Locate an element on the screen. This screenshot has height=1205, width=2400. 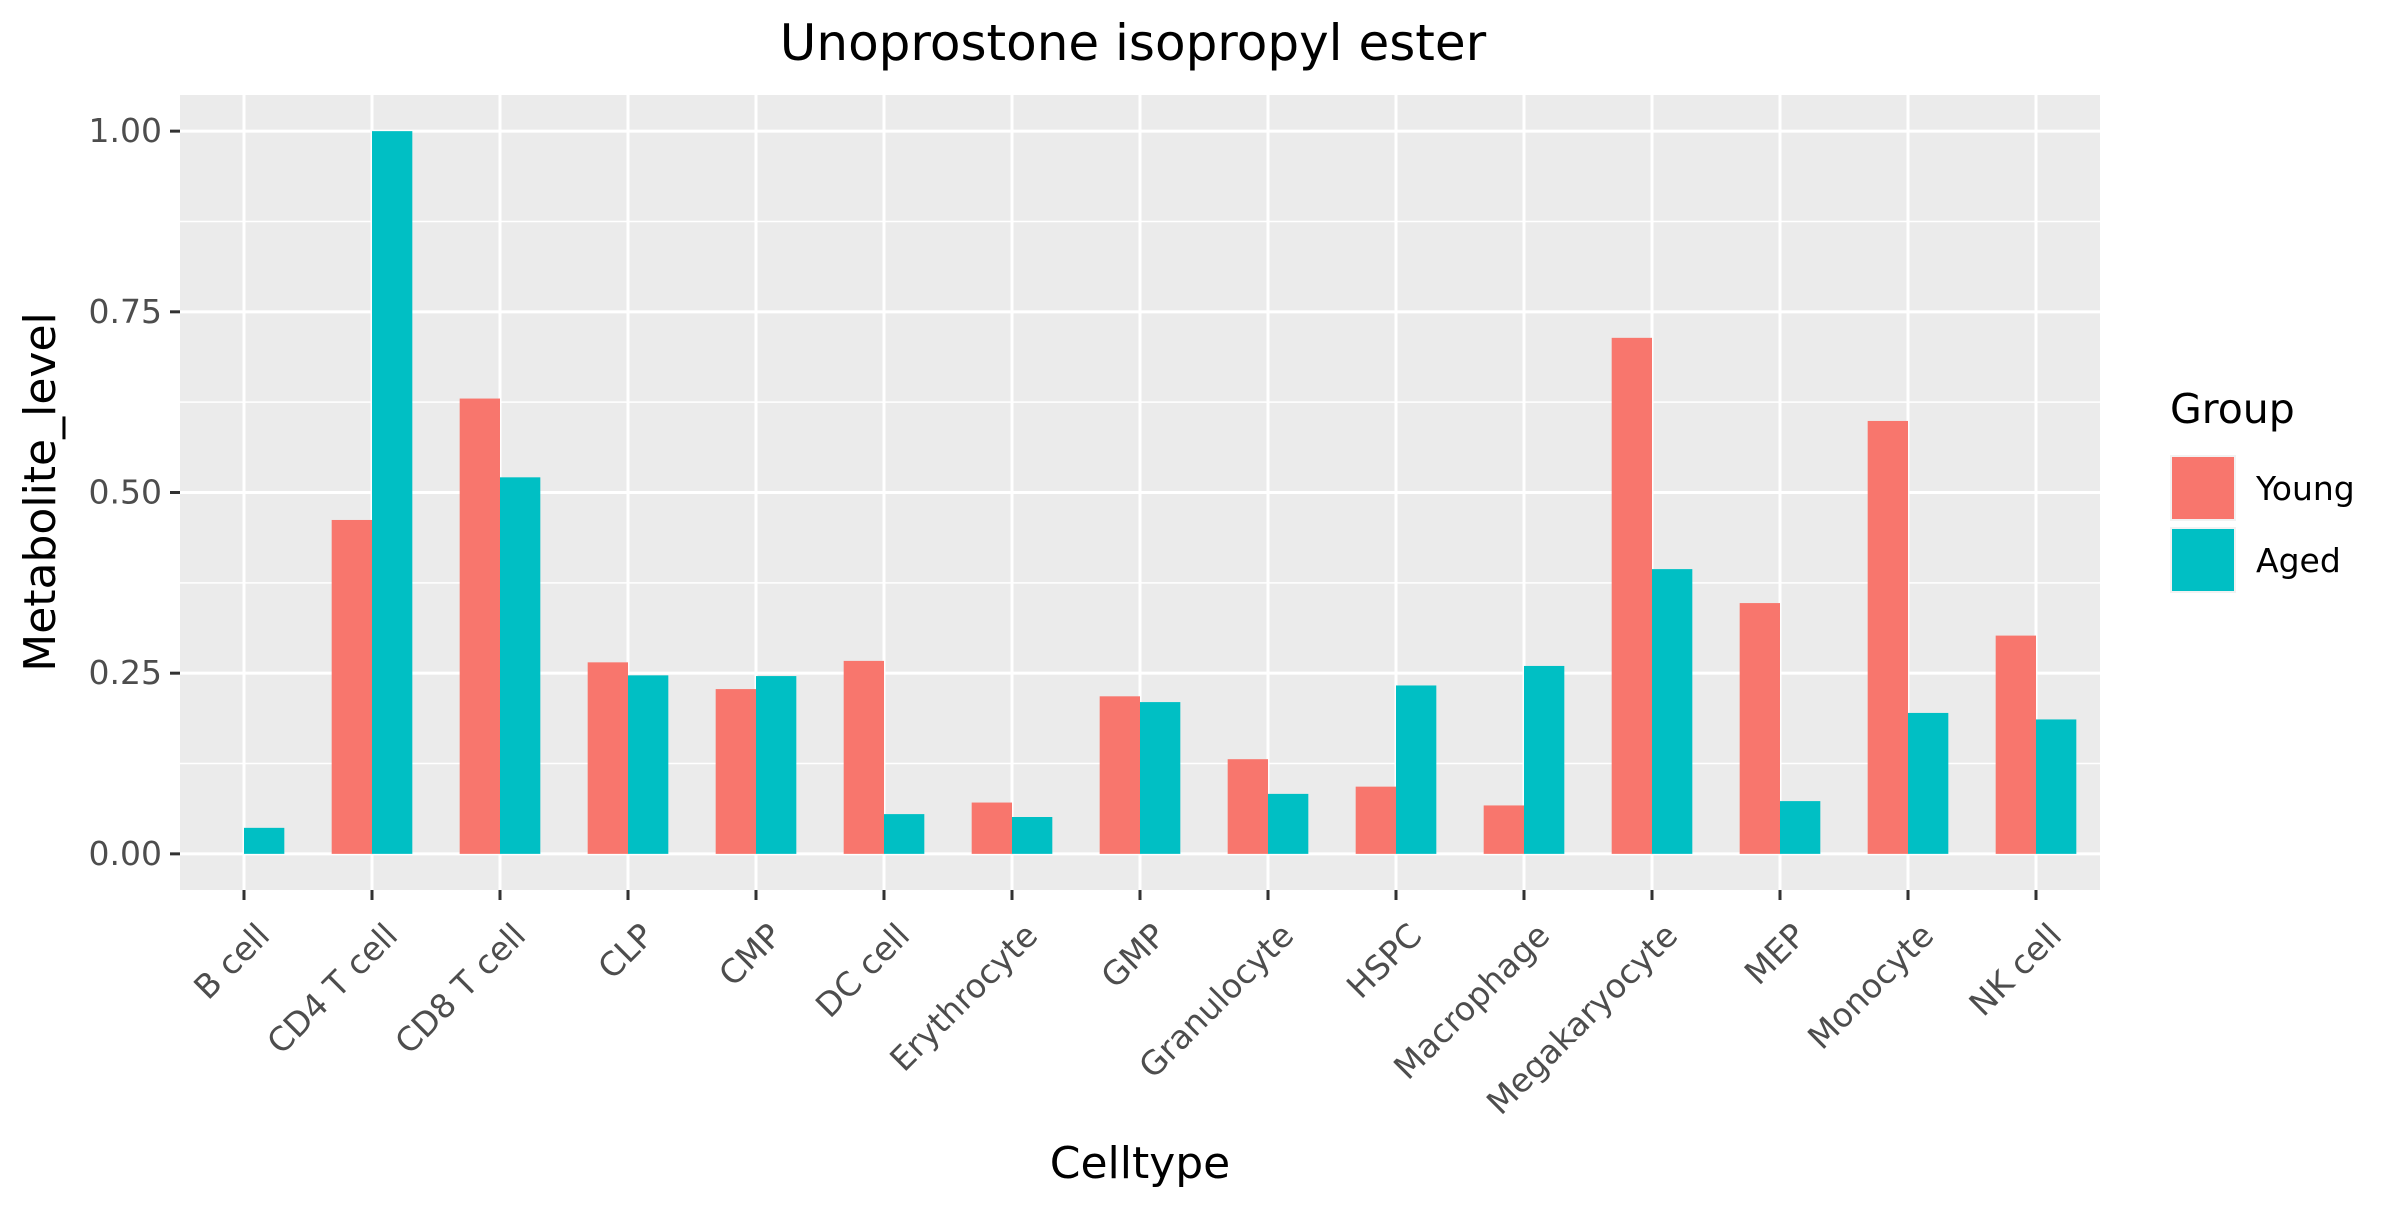
legend-swatch-young is located at coordinates (2203, 488).